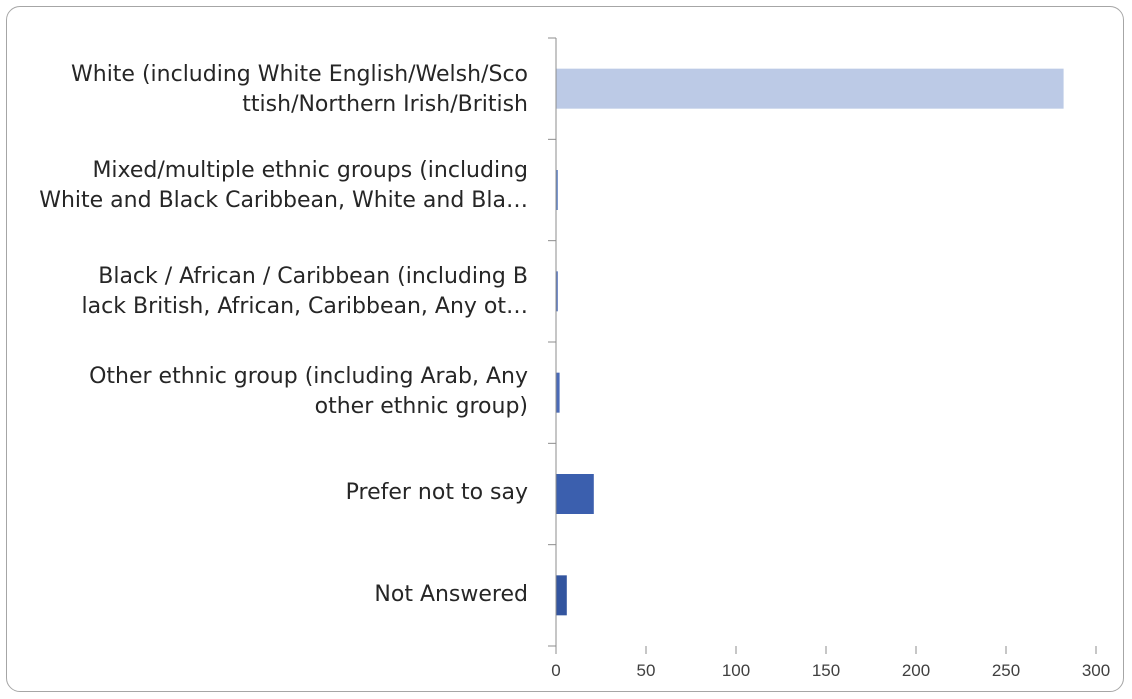 Image resolution: width=1132 pixels, height=699 pixels. I want to click on x-tick-label: 300, so click(1096, 670).